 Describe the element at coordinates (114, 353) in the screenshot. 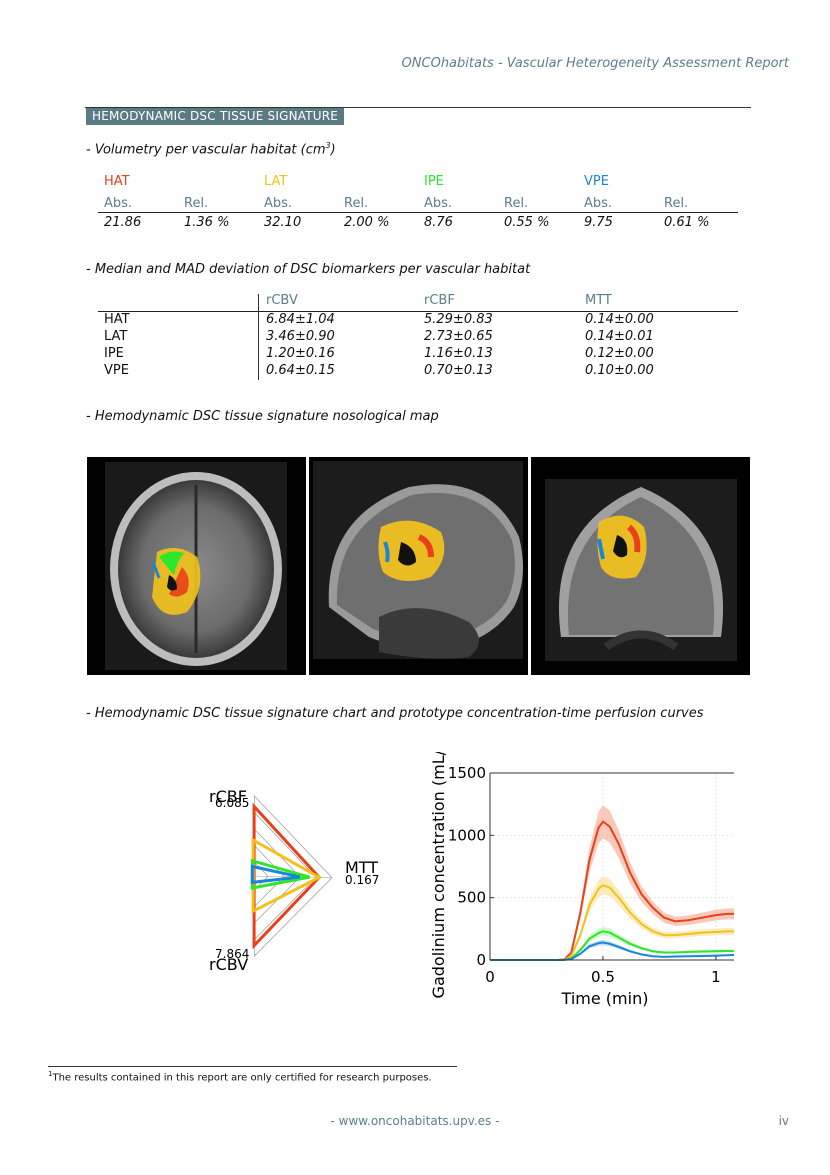

I see `row-label-ipe: IPE` at that location.